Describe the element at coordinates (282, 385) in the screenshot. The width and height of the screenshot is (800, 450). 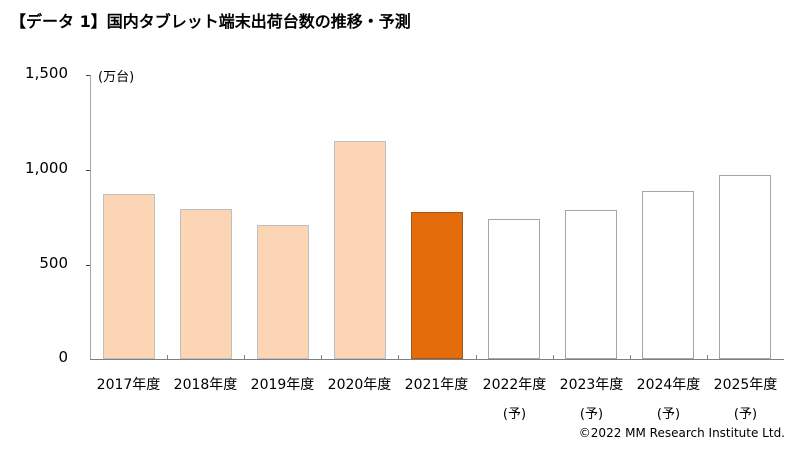
I see `x-label: 2019年度` at that location.